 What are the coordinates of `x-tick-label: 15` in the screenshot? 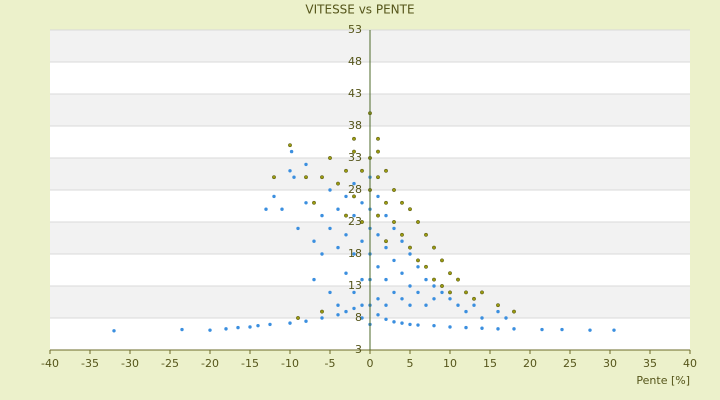 It's located at (490, 363).